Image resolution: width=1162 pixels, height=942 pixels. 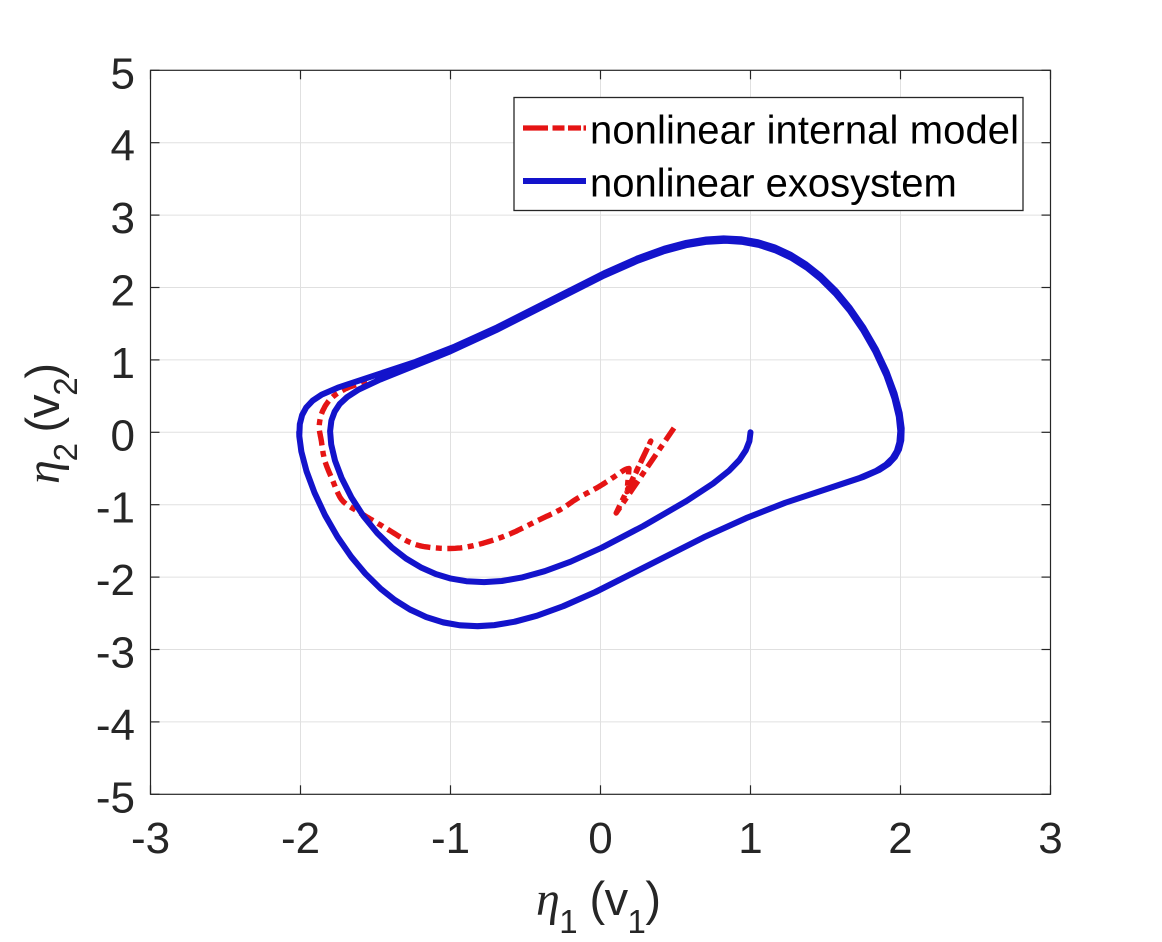 I want to click on svg-text: 4, so click(x=123, y=146).